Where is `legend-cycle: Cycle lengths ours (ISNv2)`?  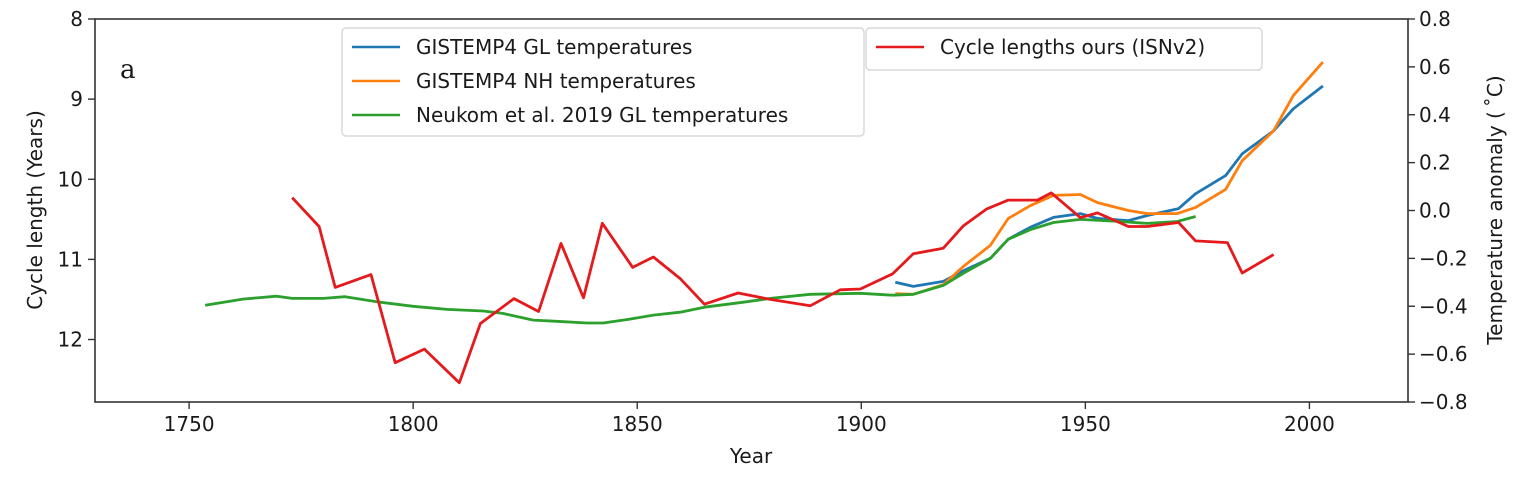 legend-cycle: Cycle lengths ours (ISNv2) is located at coordinates (1064, 49).